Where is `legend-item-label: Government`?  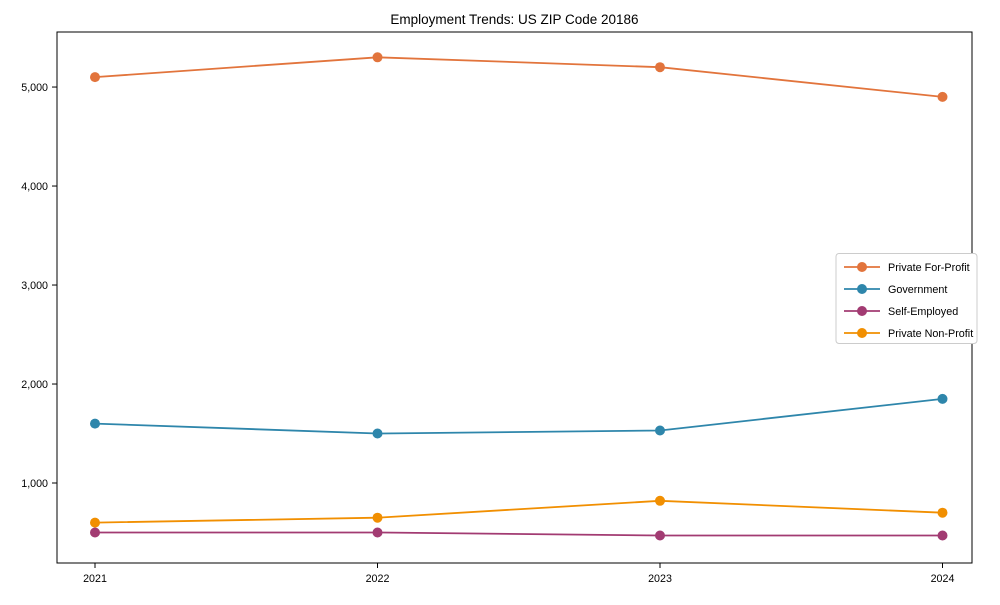 legend-item-label: Government is located at coordinates (917, 290).